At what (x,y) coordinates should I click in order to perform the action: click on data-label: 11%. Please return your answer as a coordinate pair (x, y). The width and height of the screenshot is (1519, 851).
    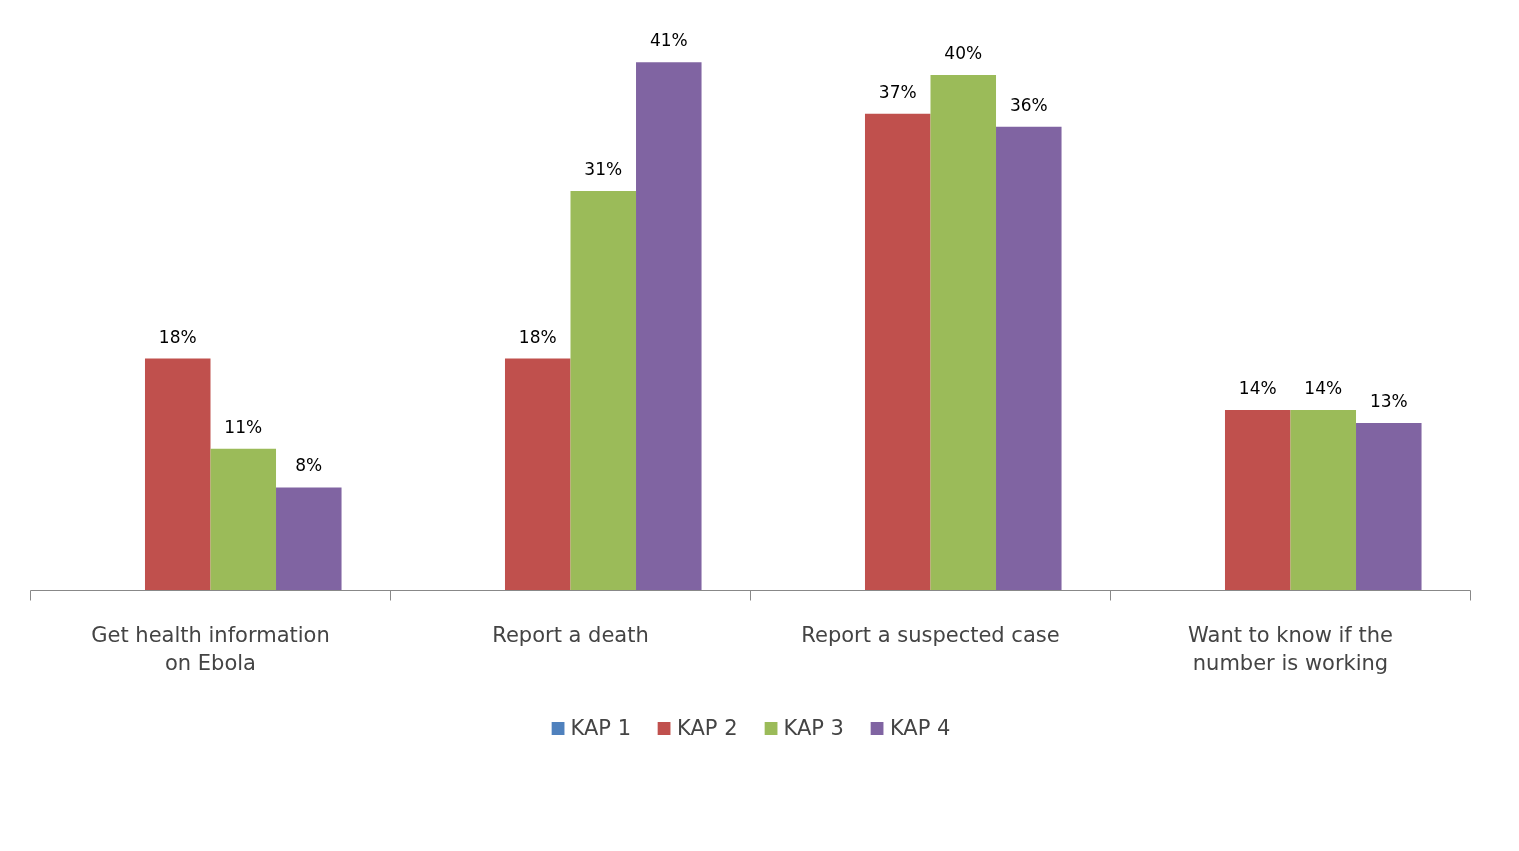
    Looking at the image, I should click on (243, 426).